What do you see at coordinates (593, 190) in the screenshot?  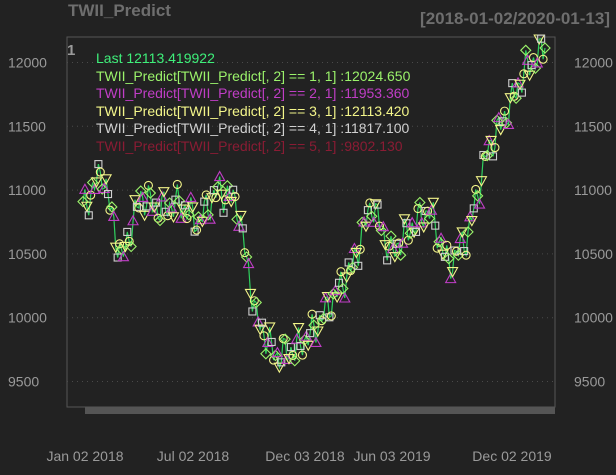 I see `y-tick-label: 11000` at bounding box center [593, 190].